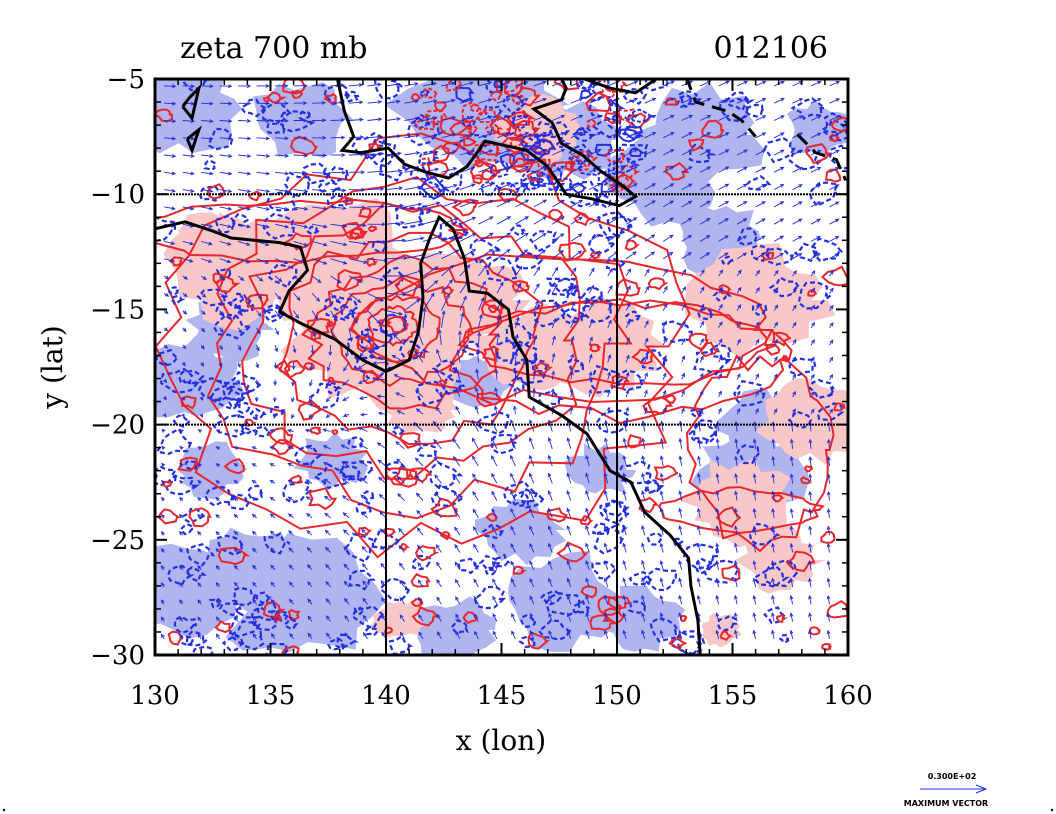  Describe the element at coordinates (117, 195) in the screenshot. I see `y-tick-label: −10` at that location.